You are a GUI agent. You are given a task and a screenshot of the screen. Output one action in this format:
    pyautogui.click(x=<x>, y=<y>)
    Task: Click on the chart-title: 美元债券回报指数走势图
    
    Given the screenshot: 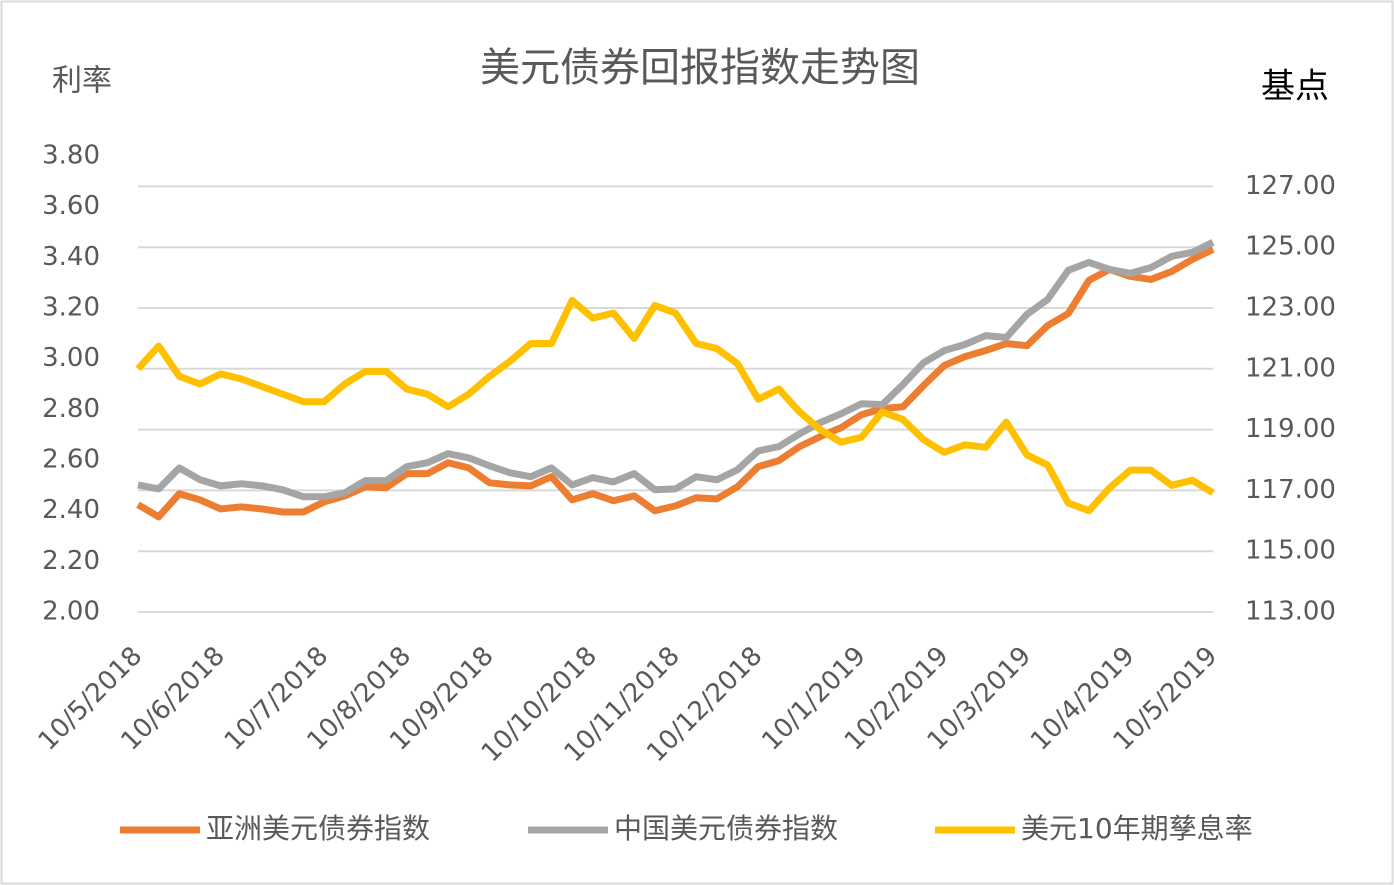 What is the action you would take?
    pyautogui.click(x=700, y=68)
    